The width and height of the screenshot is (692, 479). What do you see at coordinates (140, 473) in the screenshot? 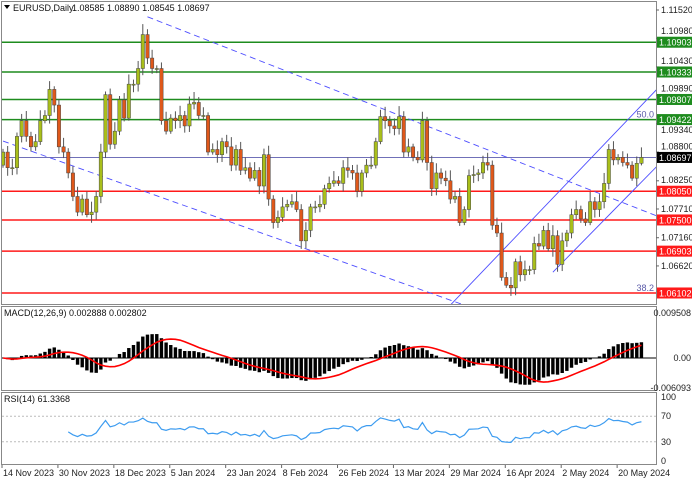
I see `date-tick-label: 18 Dec 2023` at bounding box center [140, 473].